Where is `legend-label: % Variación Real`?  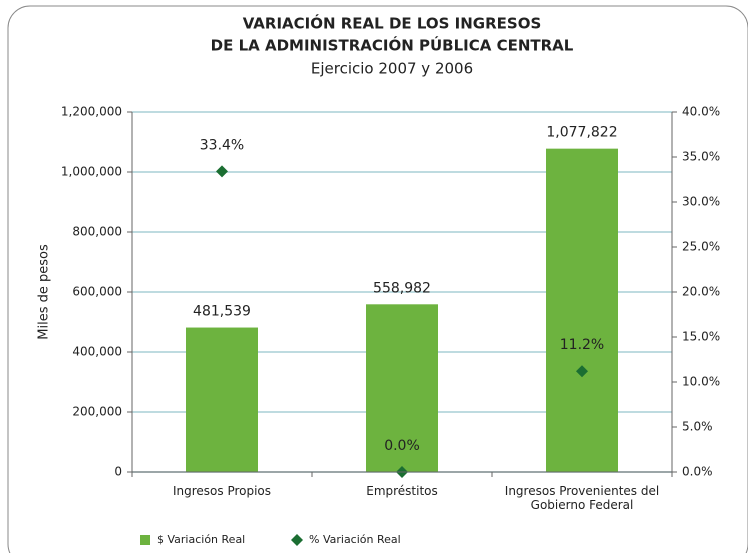 legend-label: % Variación Real is located at coordinates (355, 539).